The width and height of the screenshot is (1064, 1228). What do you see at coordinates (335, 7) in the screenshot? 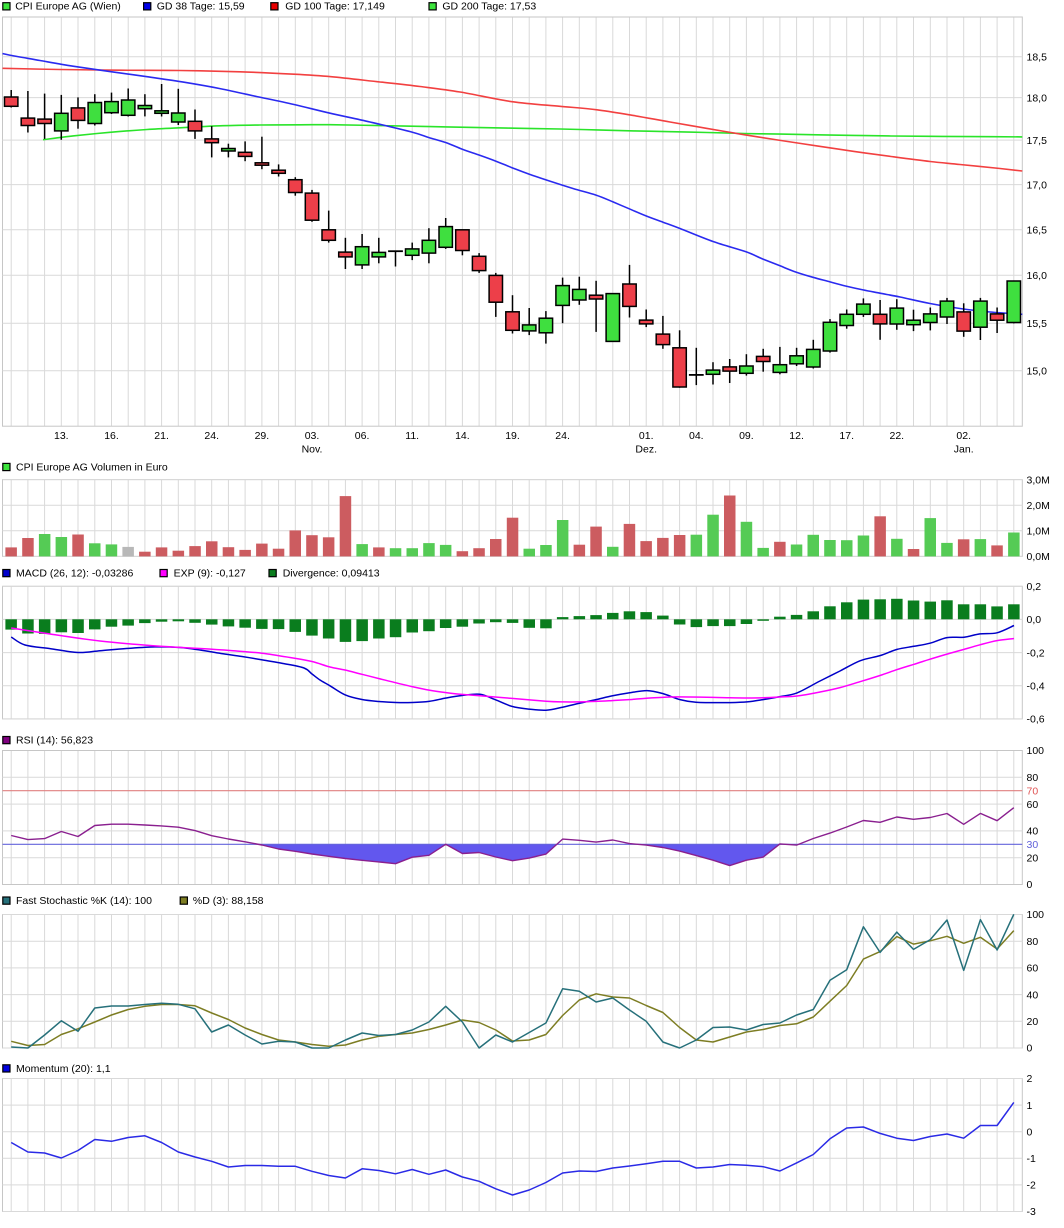
I see `svg-text: GD 100 Tage: 17,149` at bounding box center [335, 7].